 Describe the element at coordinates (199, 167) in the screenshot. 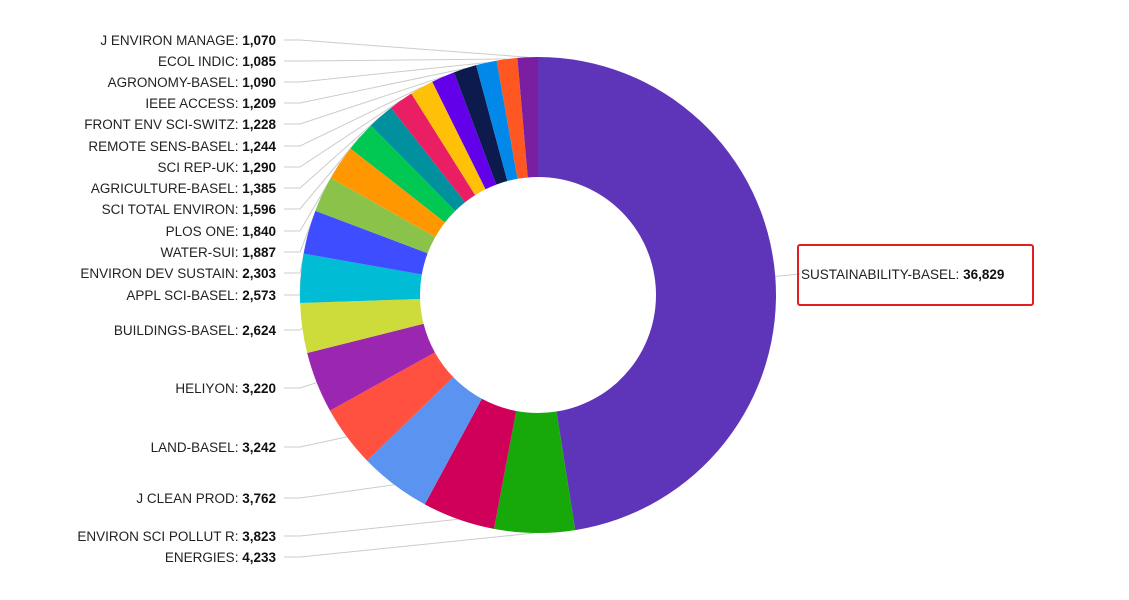

I see `slice-label-name: SCI REP-UK:` at that location.